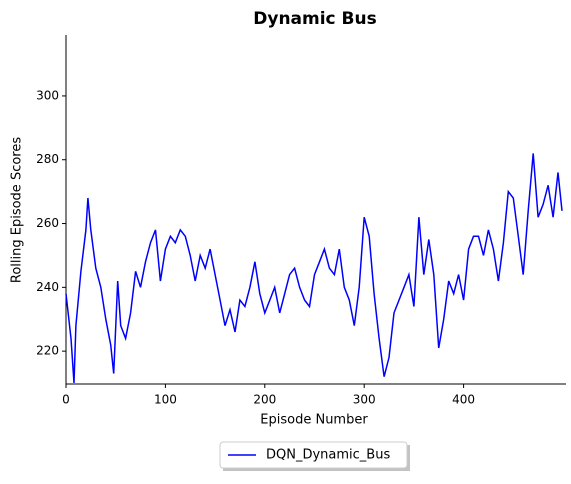  I want to click on x-axis-label: Episode Number, so click(314, 420).